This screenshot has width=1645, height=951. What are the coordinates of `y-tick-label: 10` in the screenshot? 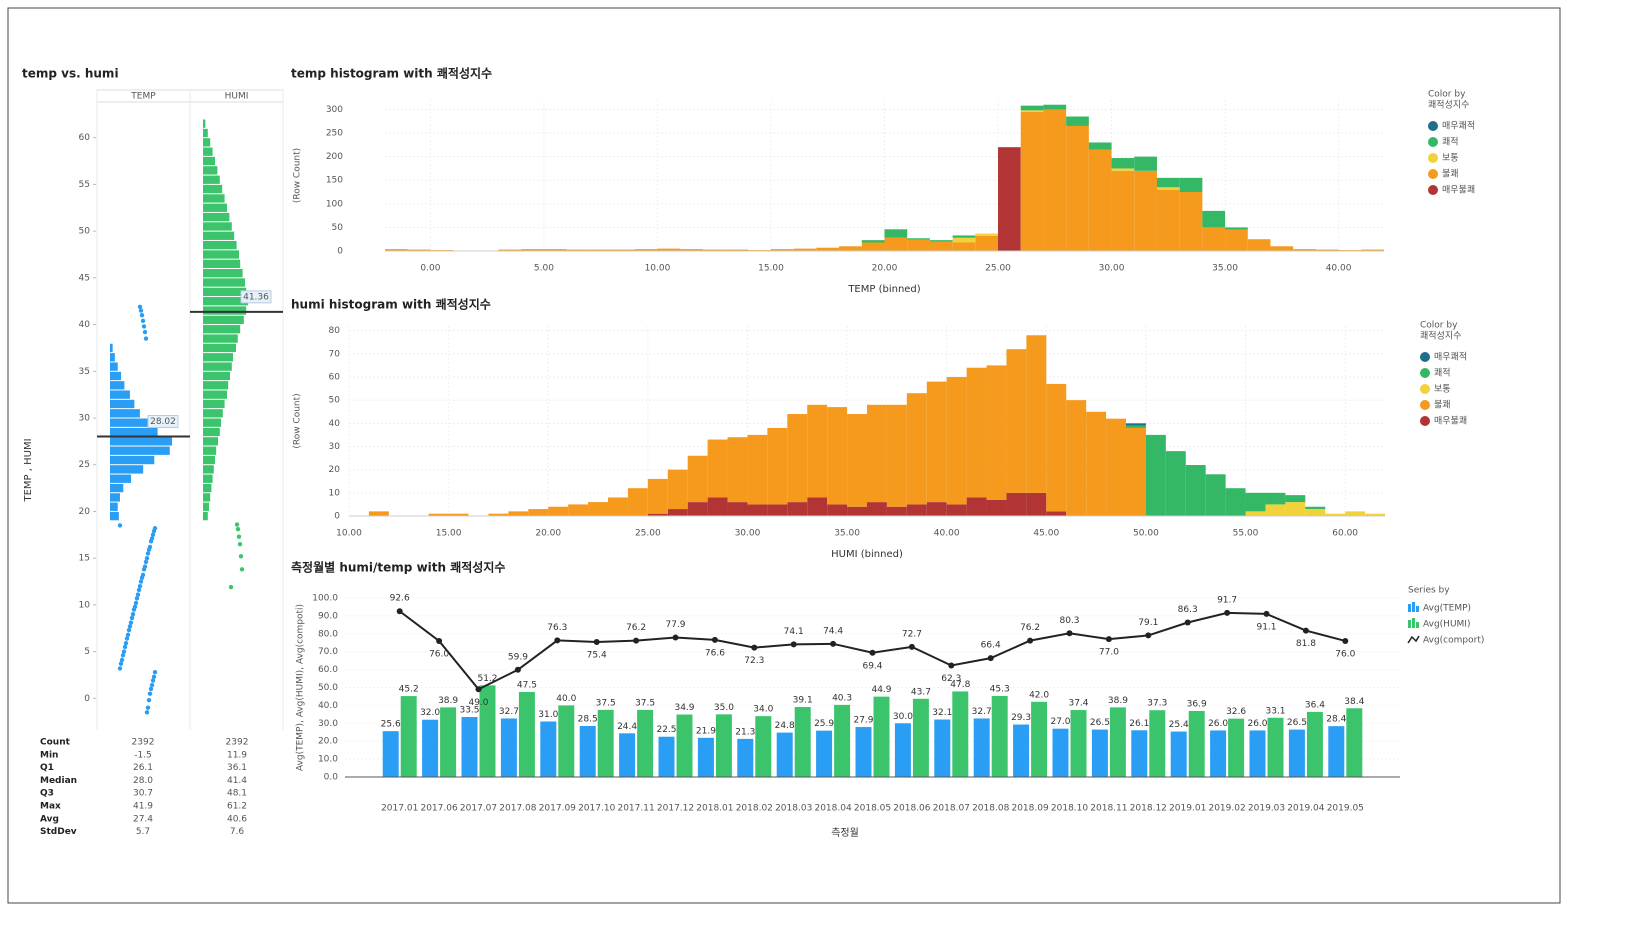 It's located at (85, 605).